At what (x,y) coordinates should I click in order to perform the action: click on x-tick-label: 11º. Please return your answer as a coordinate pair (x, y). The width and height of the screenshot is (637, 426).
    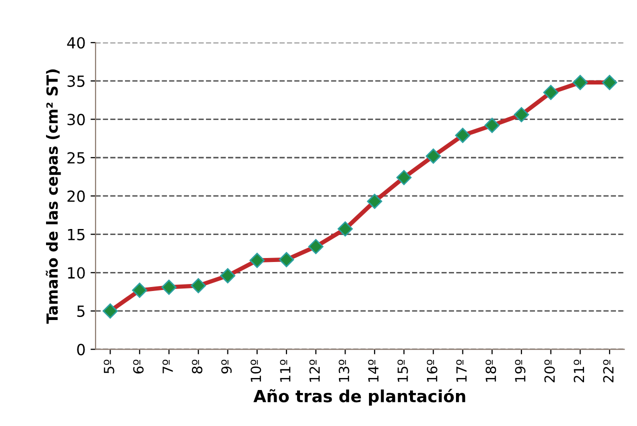
    Looking at the image, I should click on (285, 371).